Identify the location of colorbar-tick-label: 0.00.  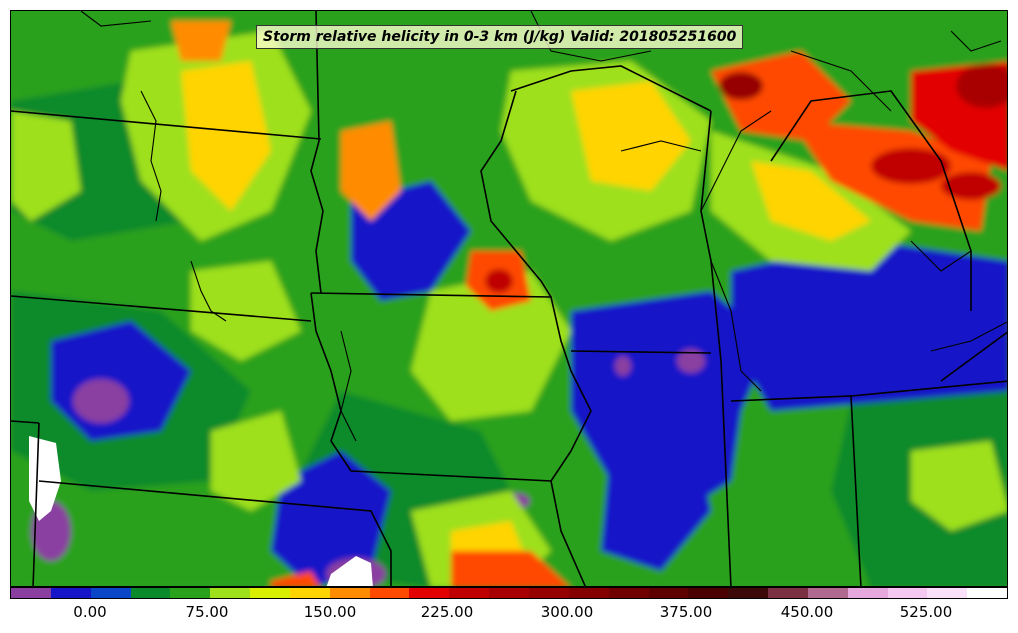
(90, 612).